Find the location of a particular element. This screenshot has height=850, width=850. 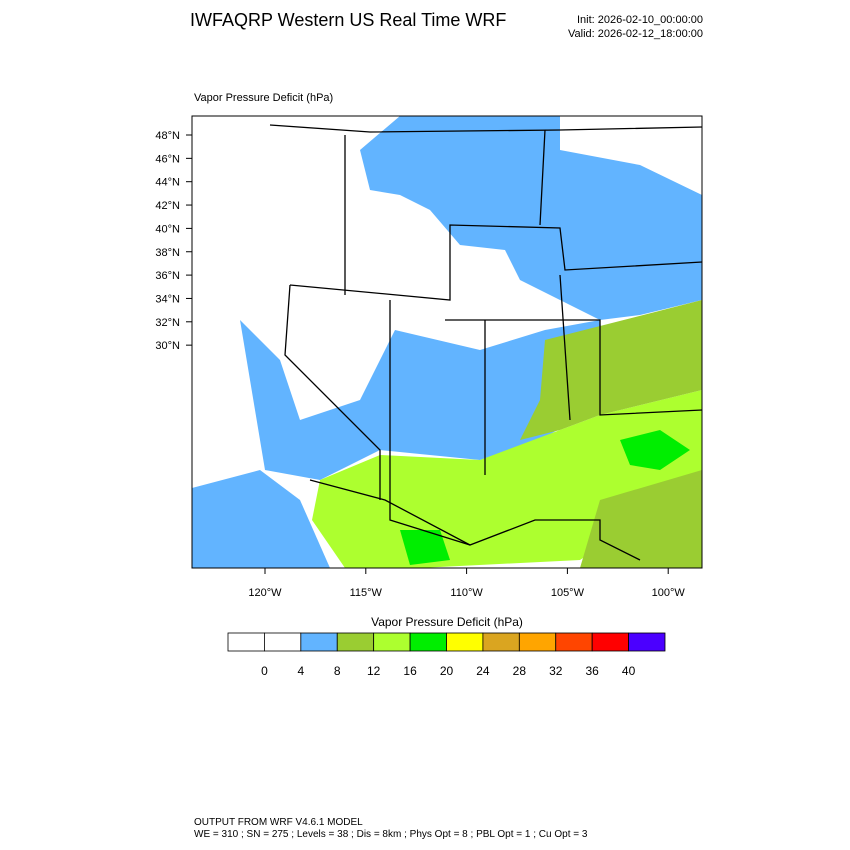

colorbar-label: 8 is located at coordinates (337, 671).